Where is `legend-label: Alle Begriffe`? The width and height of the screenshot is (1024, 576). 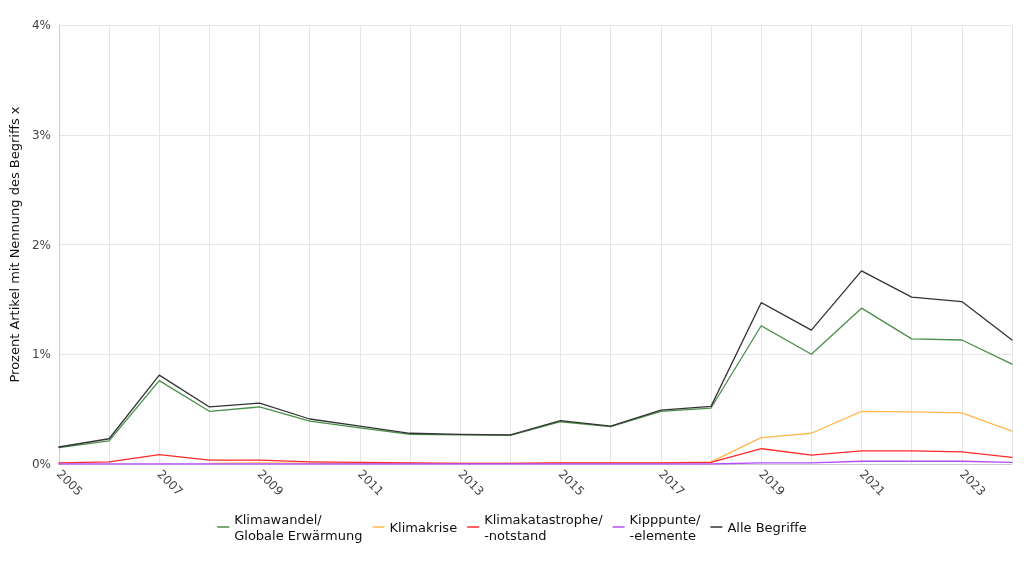
legend-label: Alle Begriffe is located at coordinates (767, 527).